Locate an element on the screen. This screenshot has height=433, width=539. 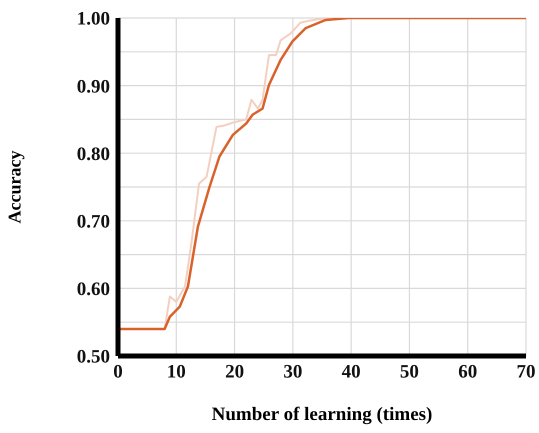
x-axis-title: Number of learning (times) is located at coordinates (322, 414).